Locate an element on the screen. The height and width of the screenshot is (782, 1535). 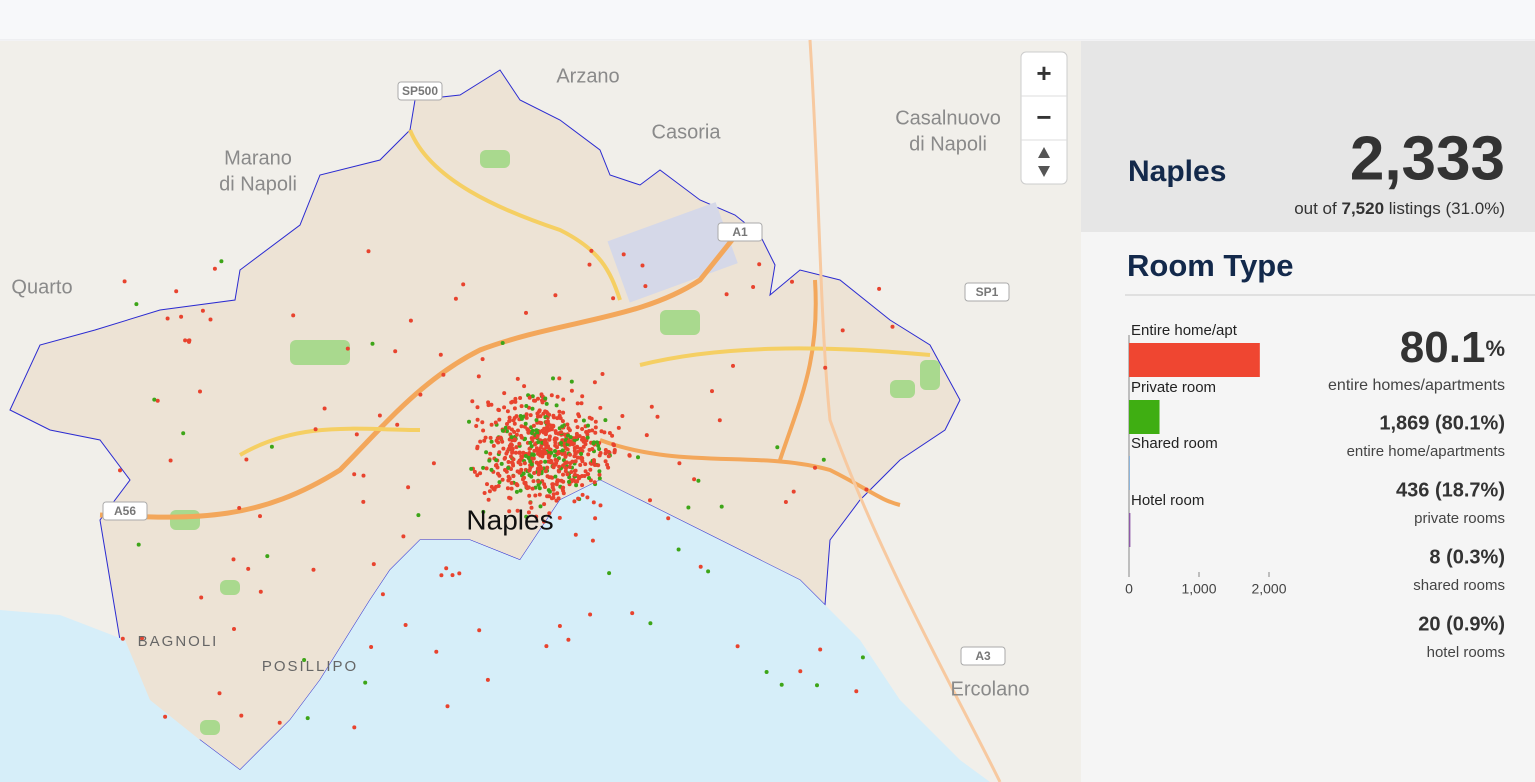
headline-value: 80.1 is located at coordinates (1443, 347).